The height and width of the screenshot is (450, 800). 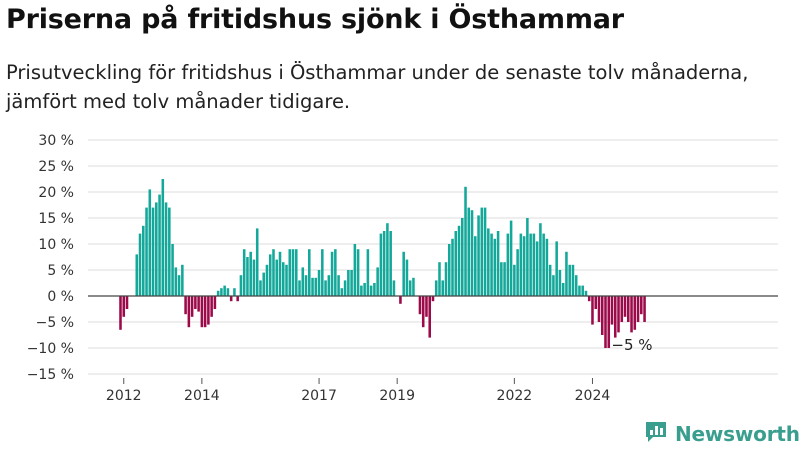 What do you see at coordinates (56, 193) in the screenshot?
I see `y-tick-label: 20 %` at bounding box center [56, 193].